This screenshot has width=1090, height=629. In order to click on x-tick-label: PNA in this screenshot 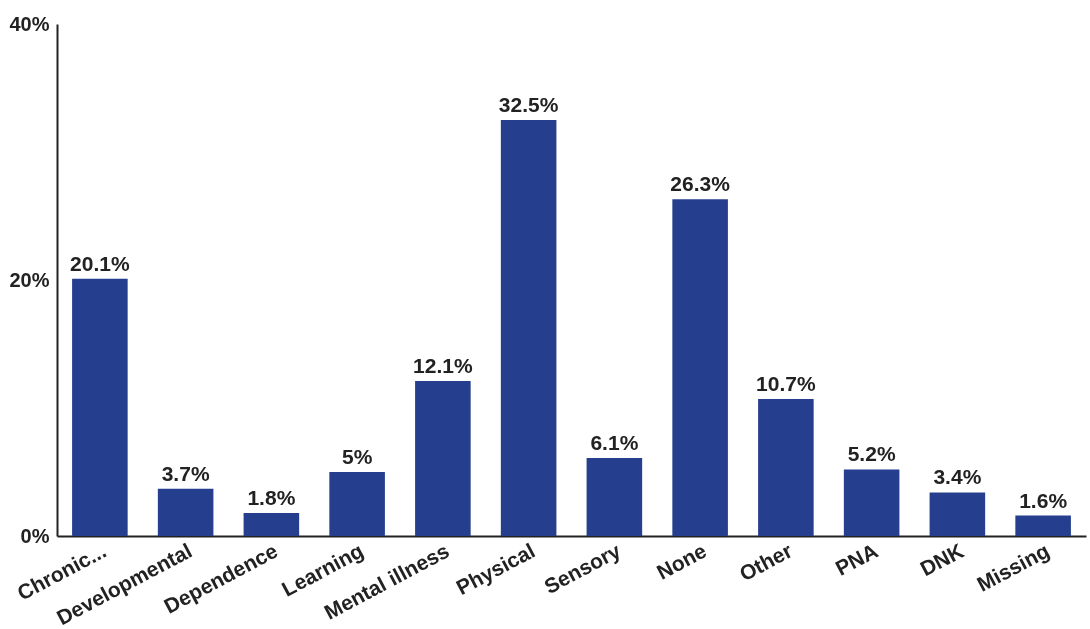, I will do `click(856, 559)`.